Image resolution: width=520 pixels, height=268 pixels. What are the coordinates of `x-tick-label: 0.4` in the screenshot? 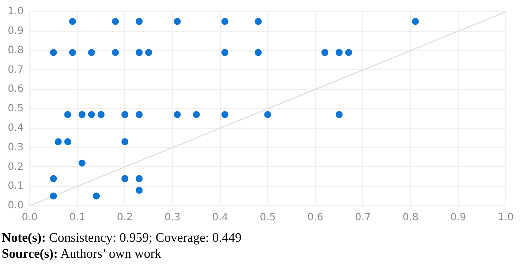 It's located at (220, 218).